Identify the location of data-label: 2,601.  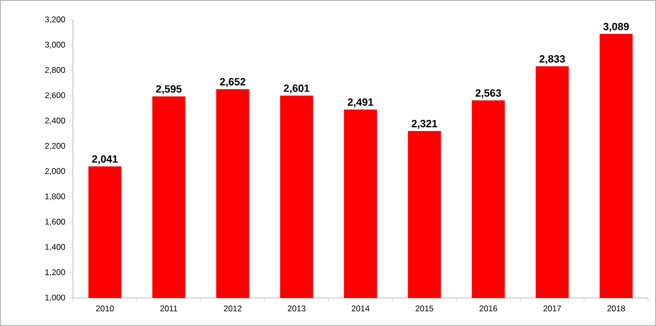
(297, 89).